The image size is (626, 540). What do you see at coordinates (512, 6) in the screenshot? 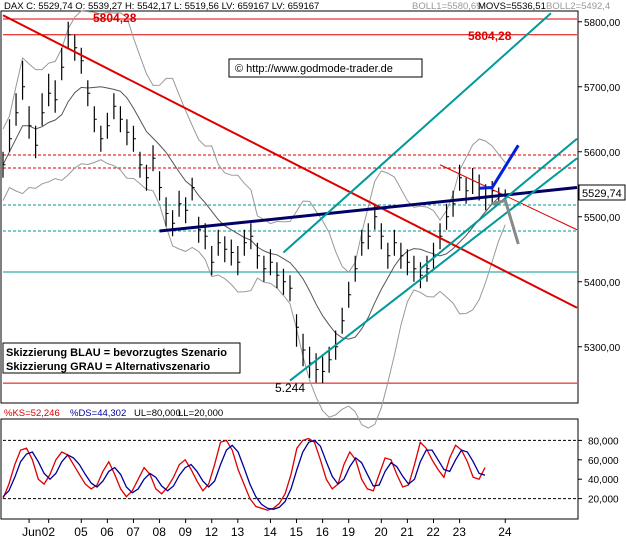
I see `header-movs: MOVS=5536,51` at bounding box center [512, 6].